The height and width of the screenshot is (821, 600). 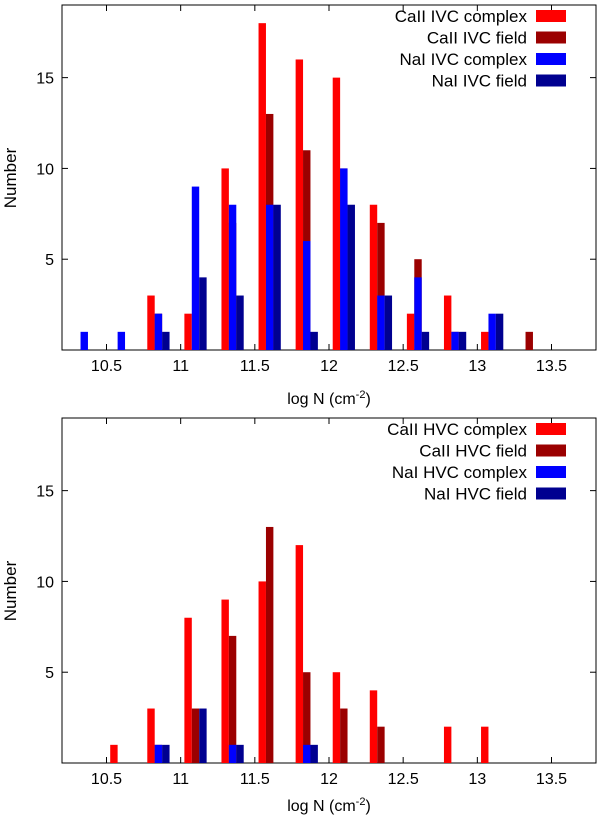 What do you see at coordinates (479, 81) in the screenshot?
I see `legend-label: NaI IVC field` at bounding box center [479, 81].